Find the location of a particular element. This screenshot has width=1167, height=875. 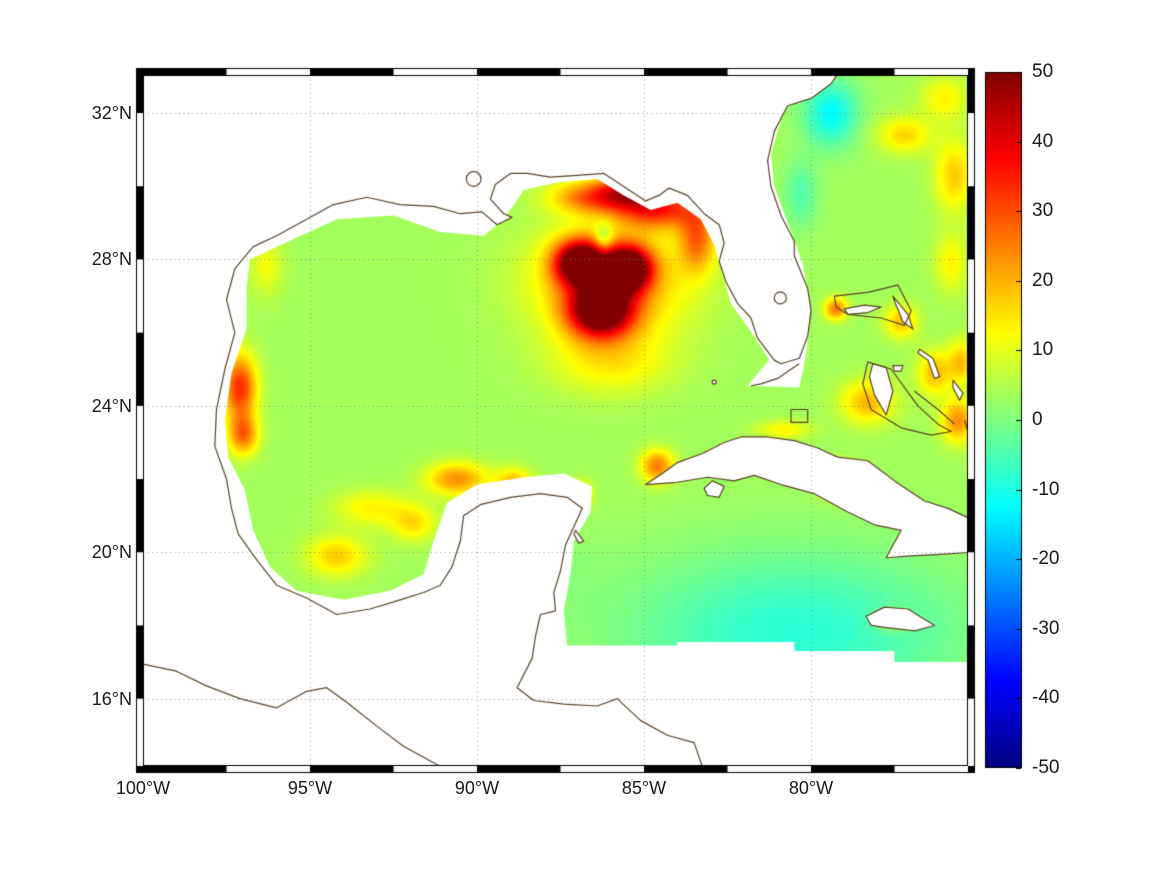

colorbar-tick-label: -20 is located at coordinates (1046, 559).